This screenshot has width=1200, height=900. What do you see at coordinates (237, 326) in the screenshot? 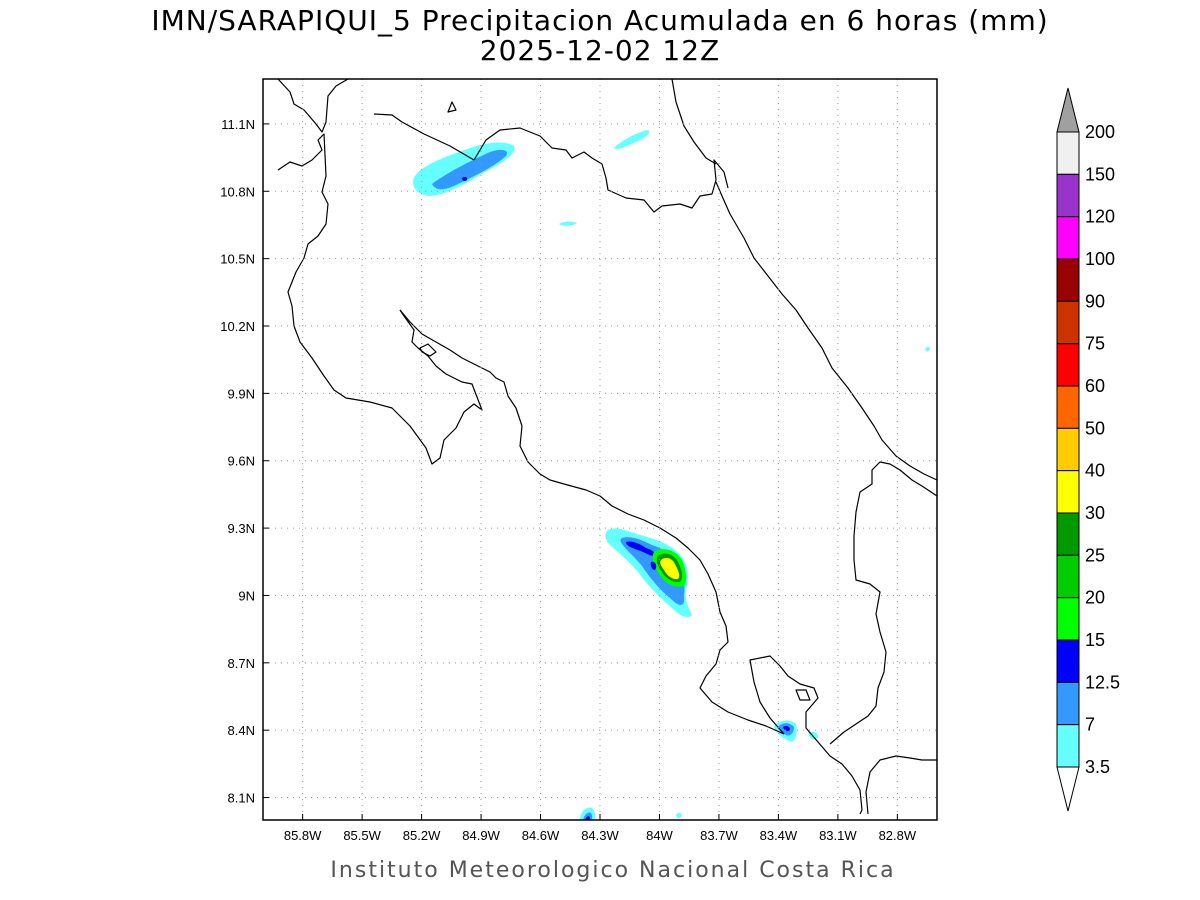
I see `y-tick-label: 10.2N` at bounding box center [237, 326].